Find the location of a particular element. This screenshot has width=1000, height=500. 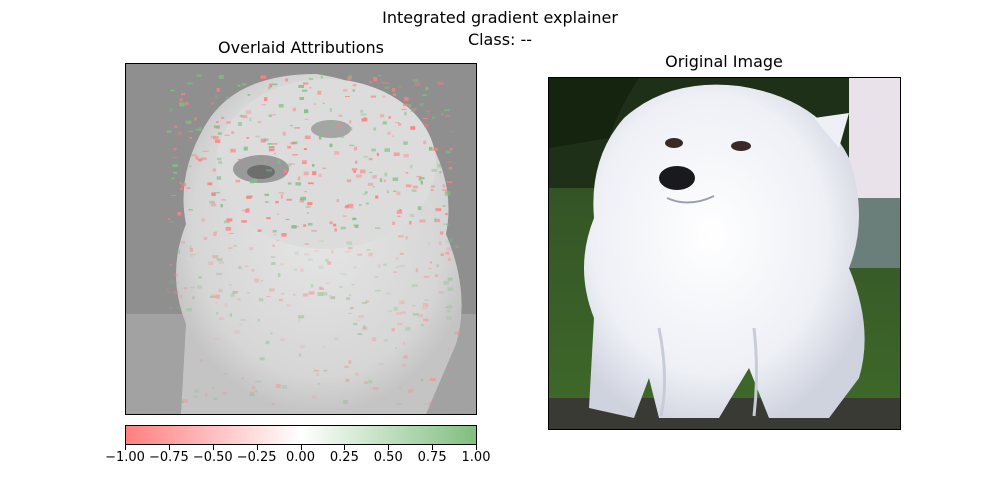

colorbar-tick-label: 1.00 is located at coordinates (476, 457).